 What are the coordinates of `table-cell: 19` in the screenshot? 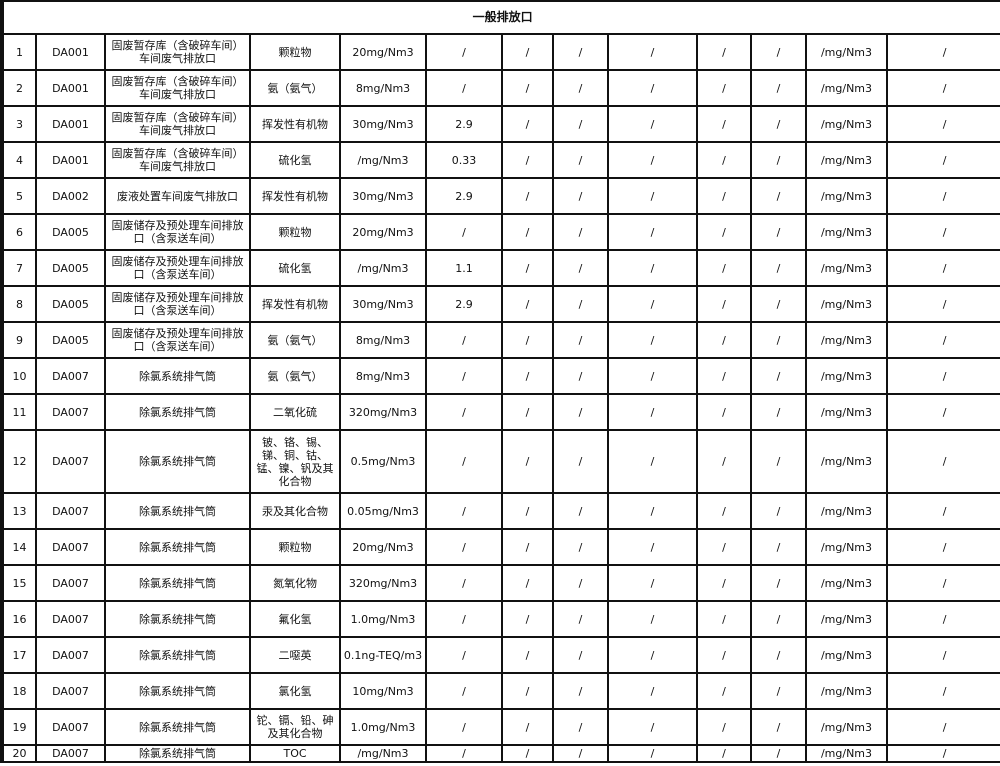 It's located at (18, 727).